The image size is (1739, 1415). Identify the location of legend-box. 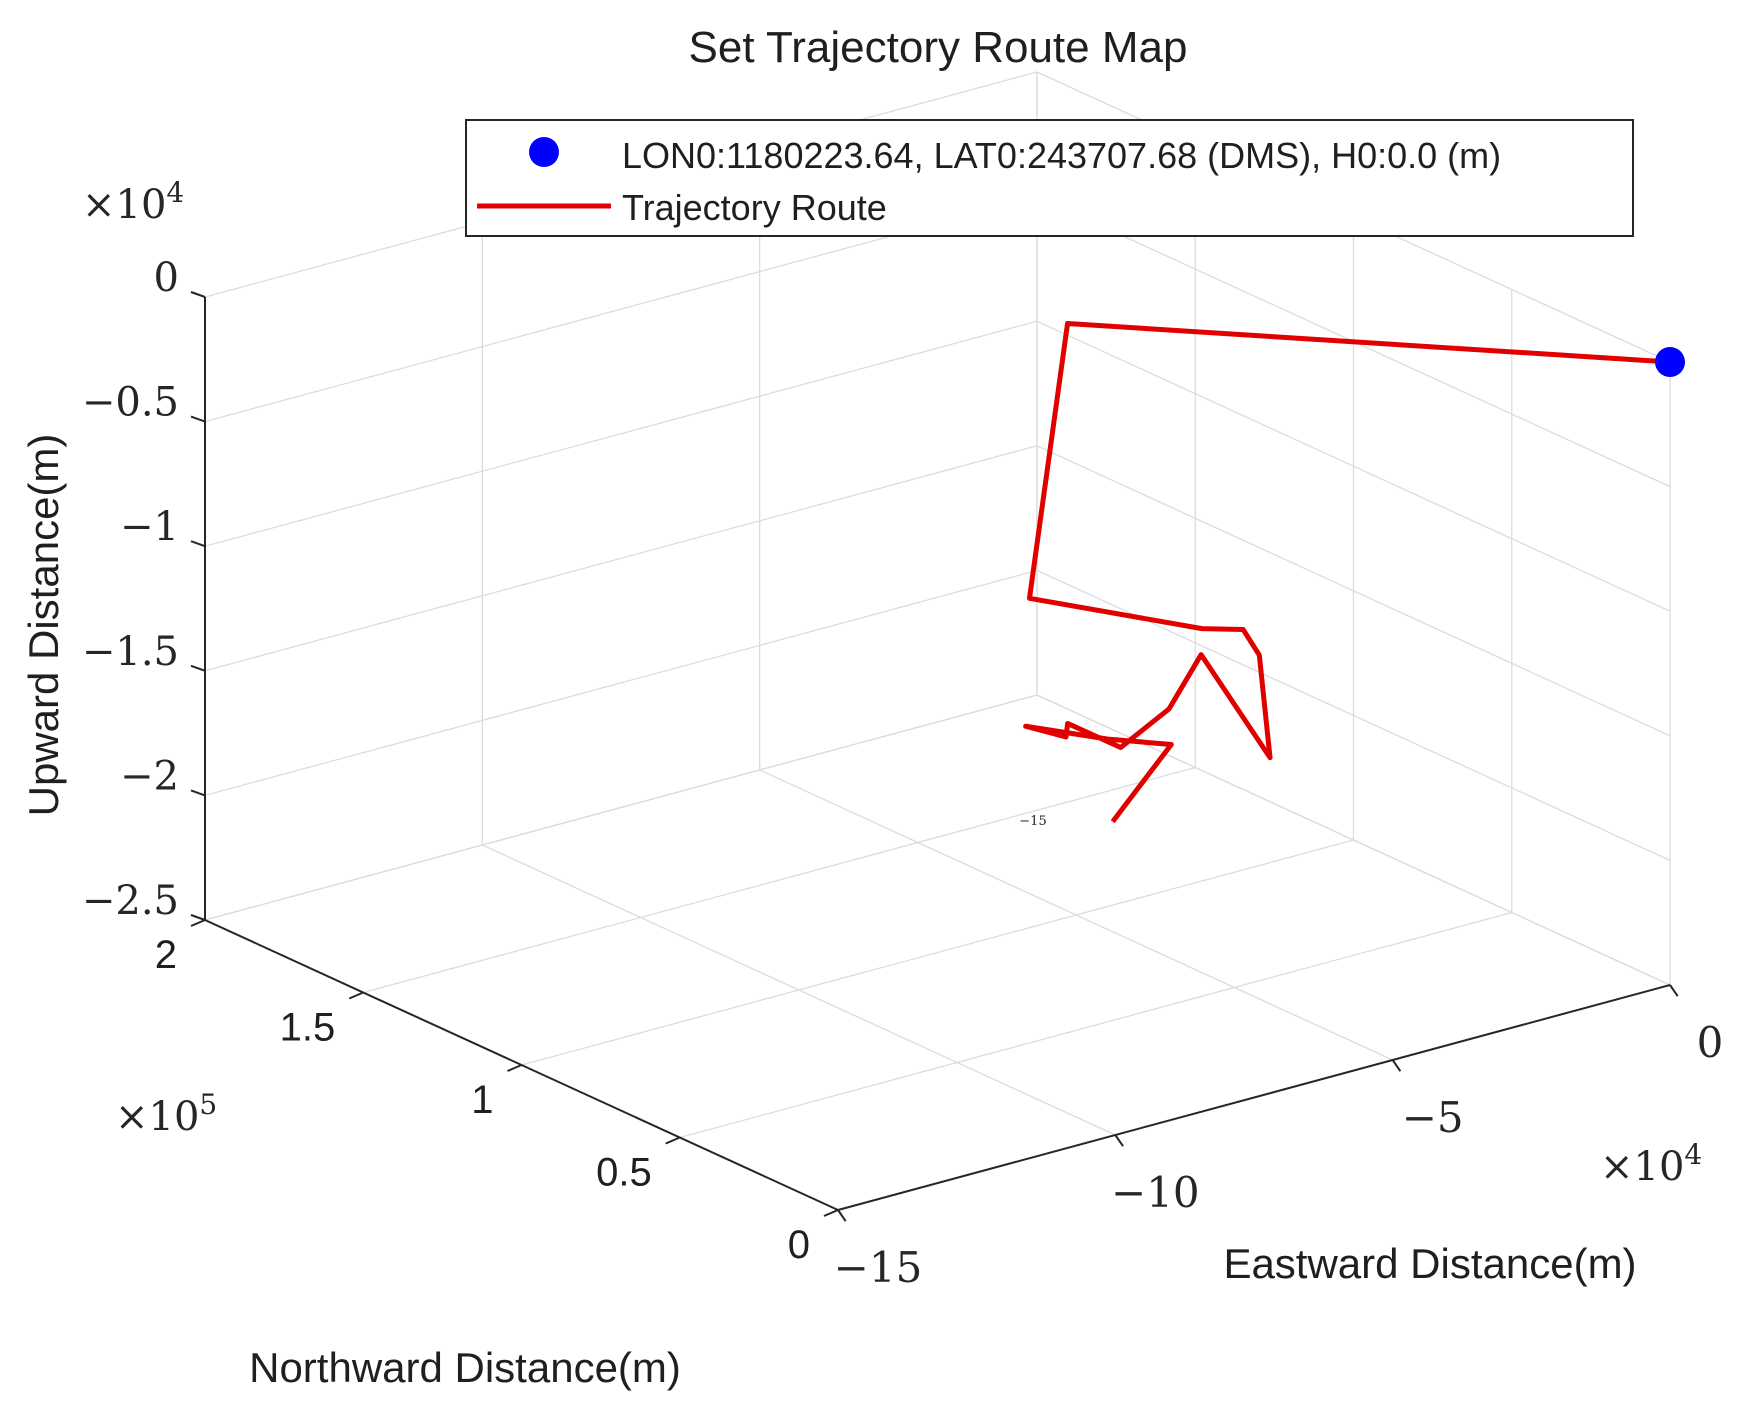
(1049, 178).